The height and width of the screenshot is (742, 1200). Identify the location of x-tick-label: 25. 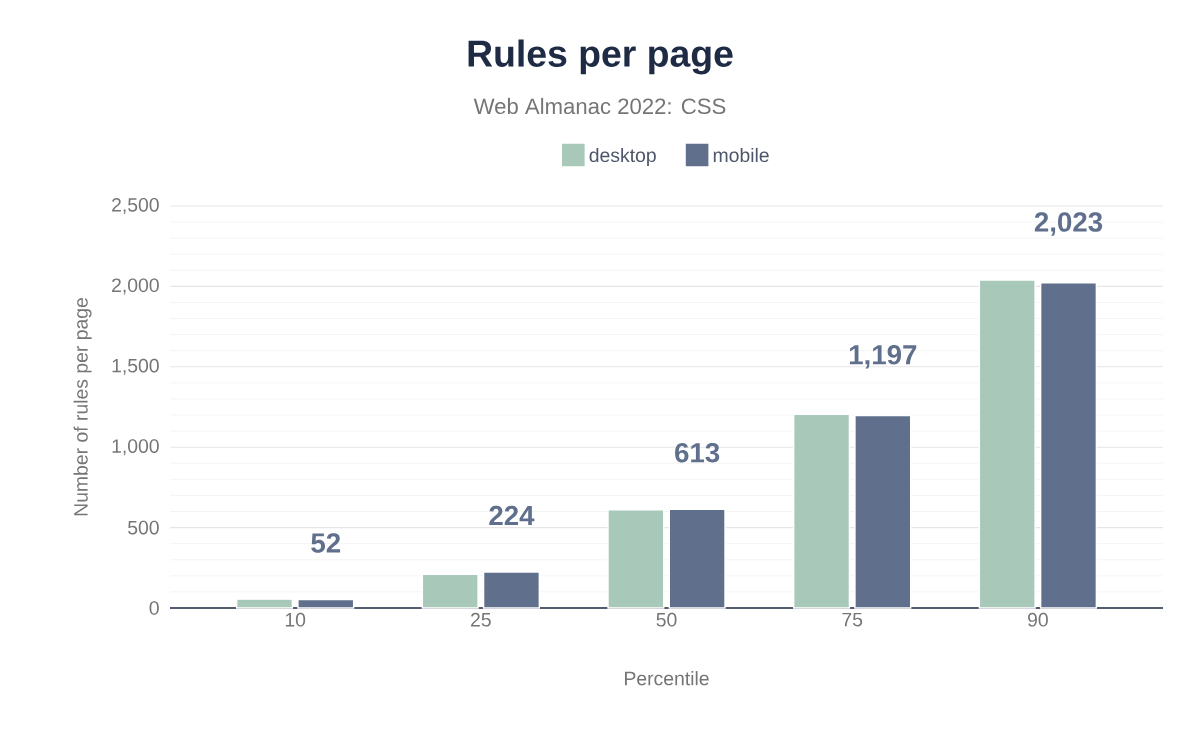
(481, 619).